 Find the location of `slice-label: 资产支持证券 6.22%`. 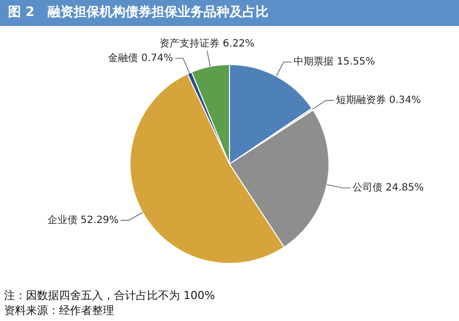

slice-label: 资产支持证券 6.22% is located at coordinates (207, 43).